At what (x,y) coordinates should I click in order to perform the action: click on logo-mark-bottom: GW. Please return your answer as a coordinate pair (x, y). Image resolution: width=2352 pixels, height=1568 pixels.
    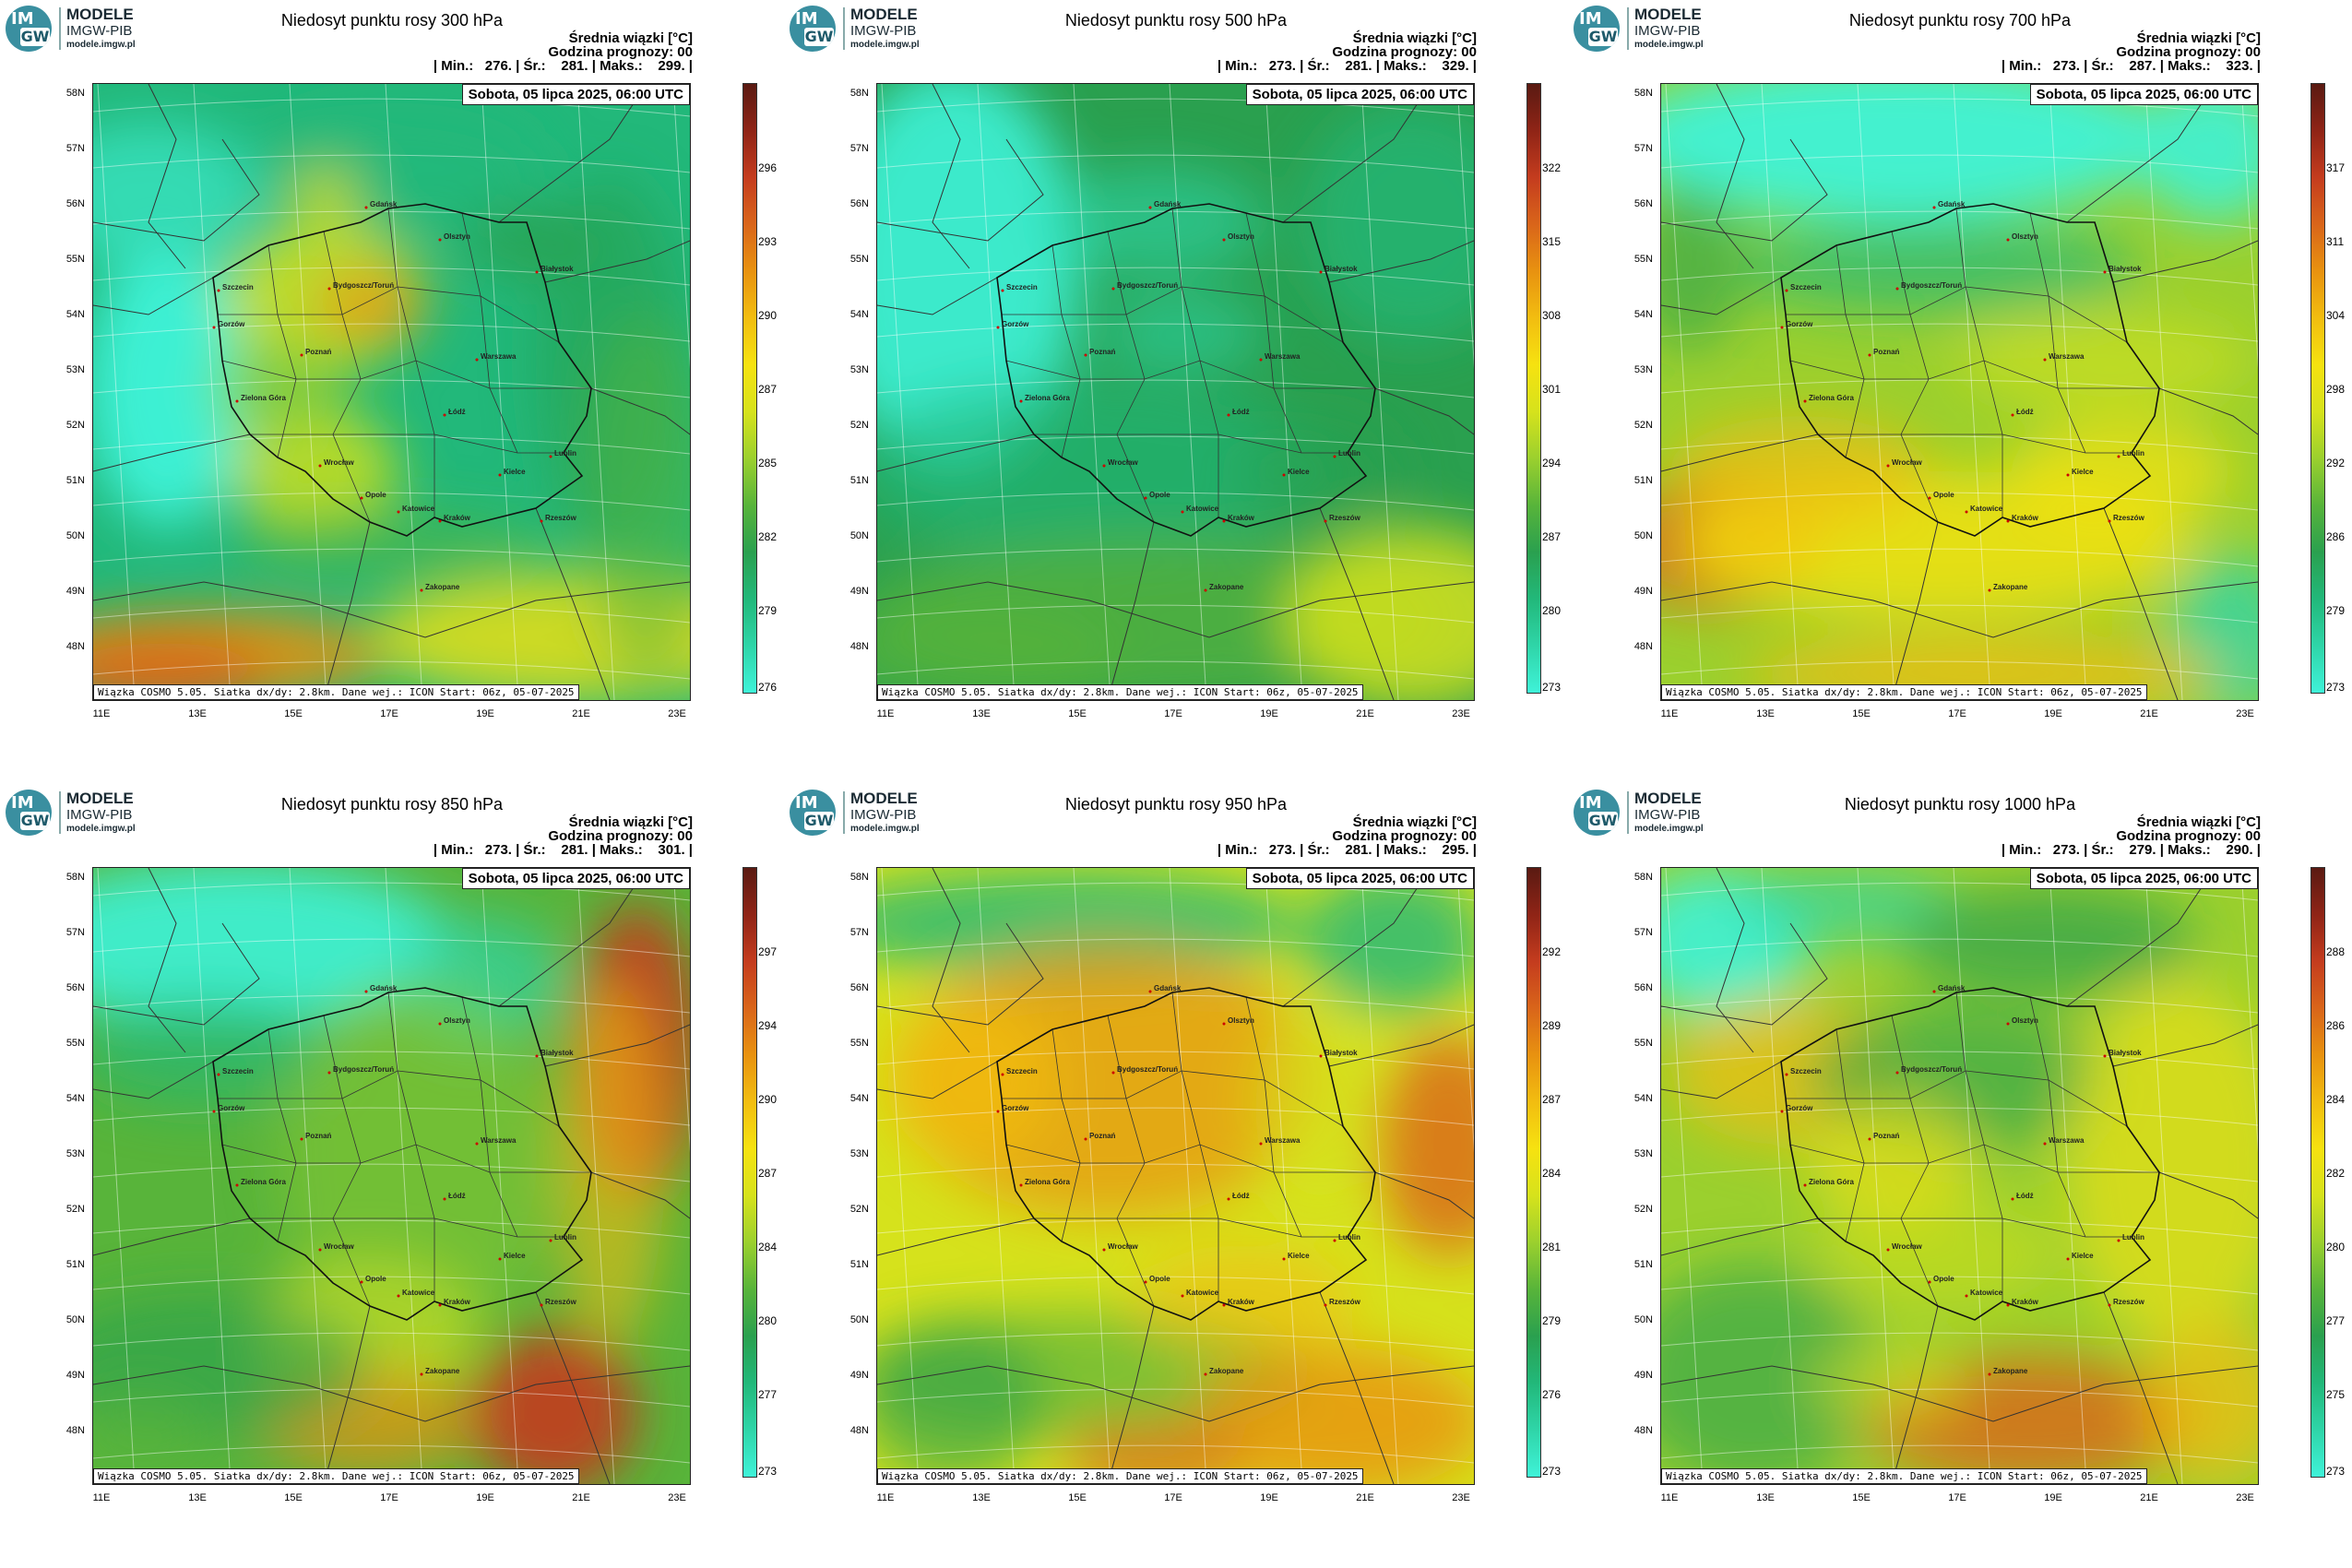
    Looking at the image, I should click on (819, 37).